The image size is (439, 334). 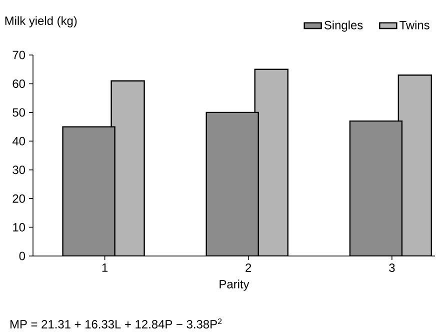 I want to click on y-axis-title: Milk yield (kg), so click(x=41, y=22).